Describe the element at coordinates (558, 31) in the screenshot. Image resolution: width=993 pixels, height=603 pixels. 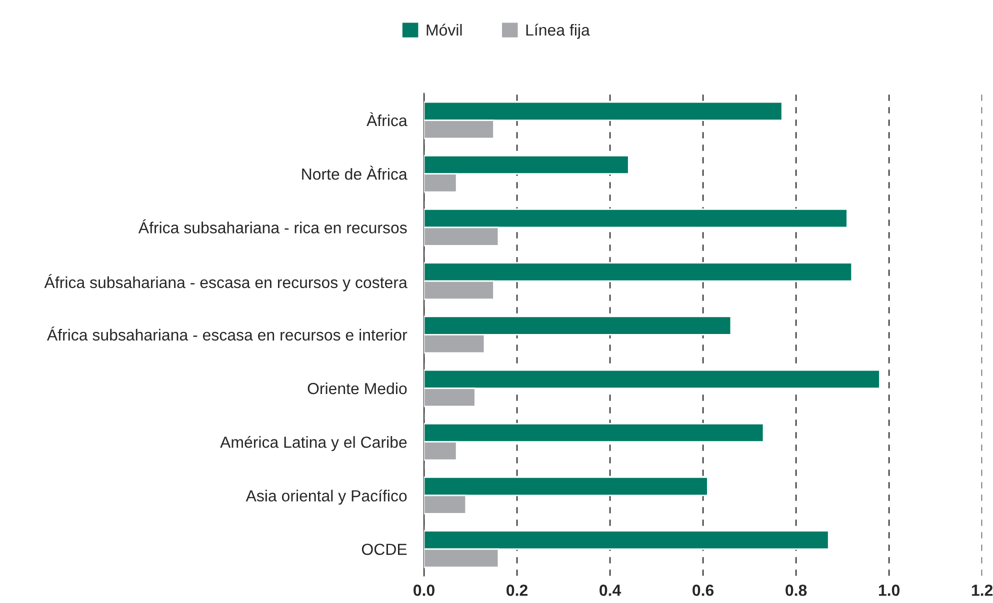
I see `legend-label: Línea fija` at that location.